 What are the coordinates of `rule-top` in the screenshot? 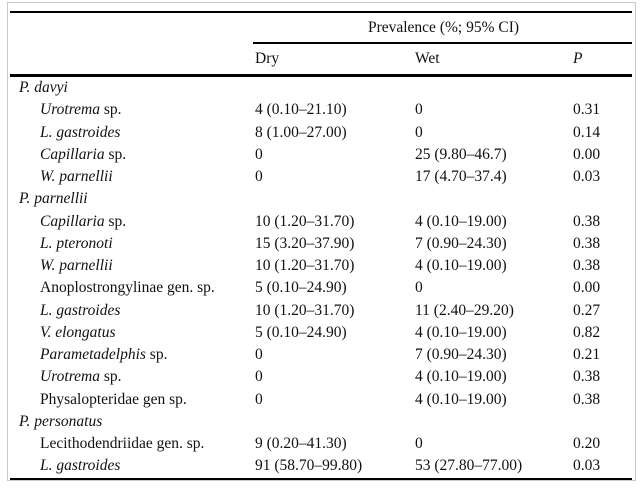 It's located at (321, 12).